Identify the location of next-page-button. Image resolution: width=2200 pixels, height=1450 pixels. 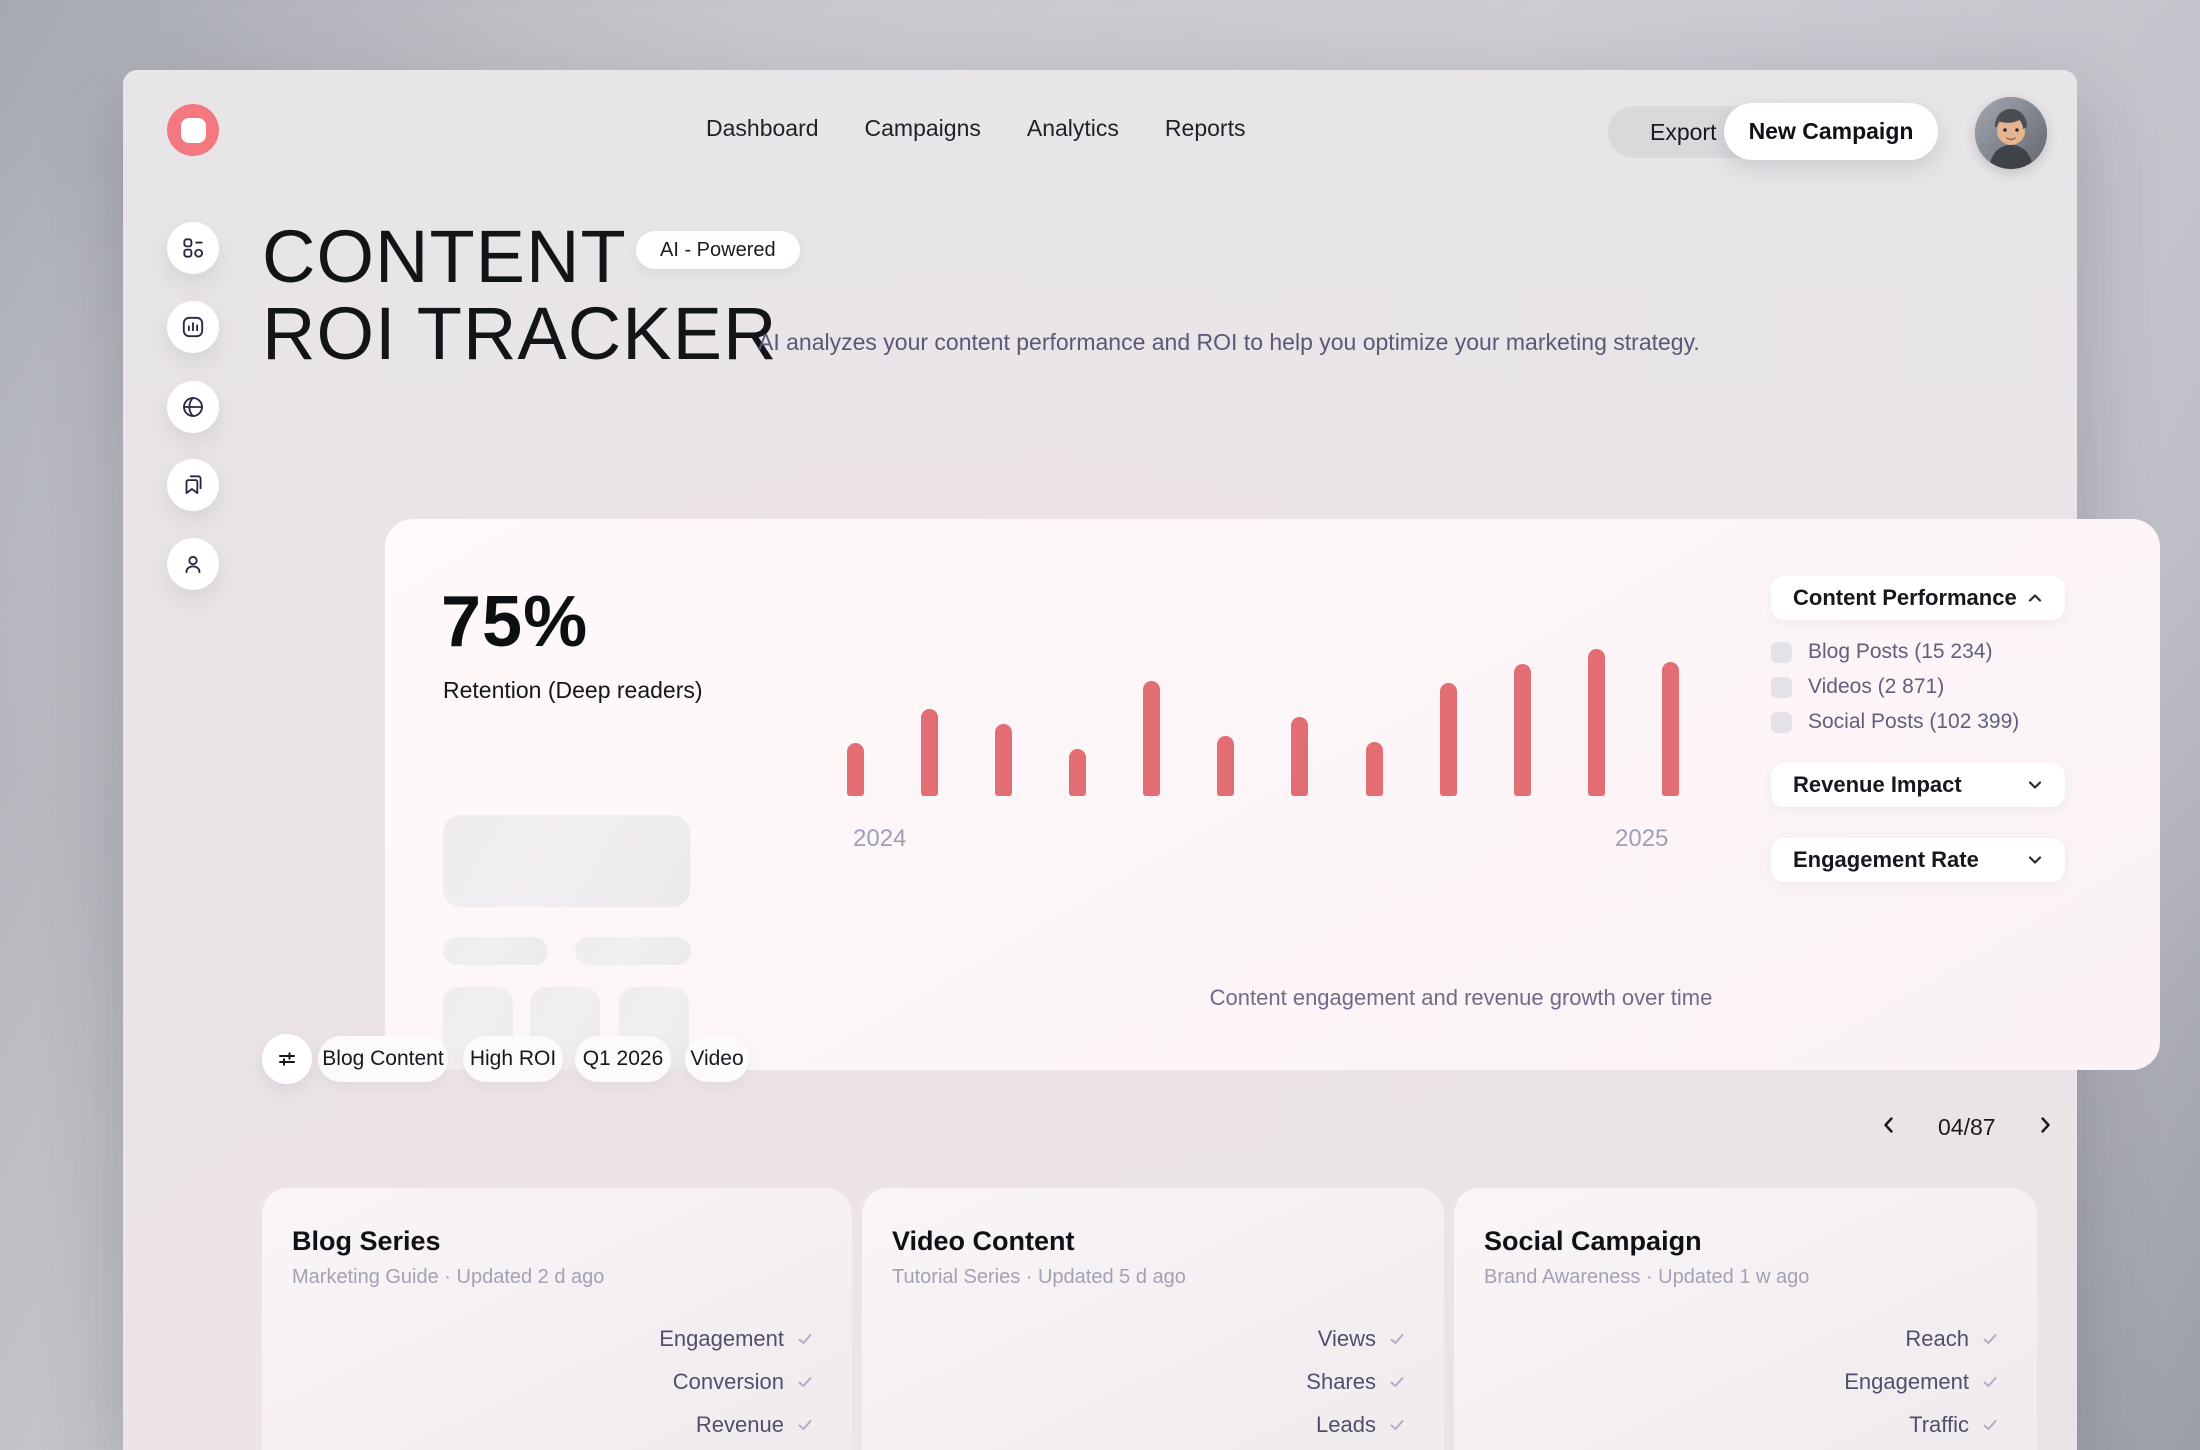
(2045, 1127).